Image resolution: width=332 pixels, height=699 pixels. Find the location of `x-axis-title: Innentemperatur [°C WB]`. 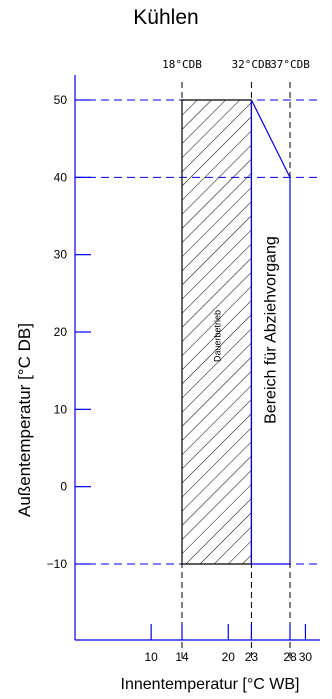

x-axis-title: Innentemperatur [°C WB] is located at coordinates (210, 684).